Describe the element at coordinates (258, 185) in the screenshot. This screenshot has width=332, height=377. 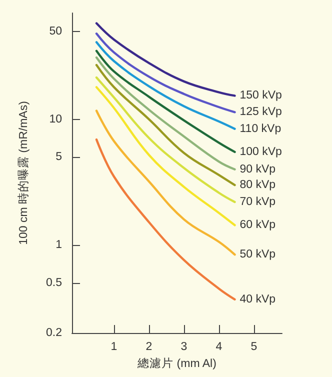
I see `series-label: 80 kVp` at that location.